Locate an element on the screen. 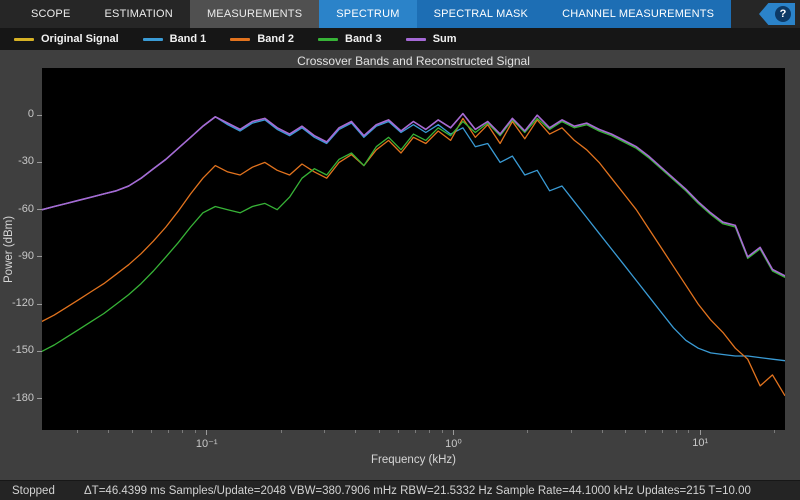 The width and height of the screenshot is (800, 500). y-tick-label: -90 is located at coordinates (26, 255).